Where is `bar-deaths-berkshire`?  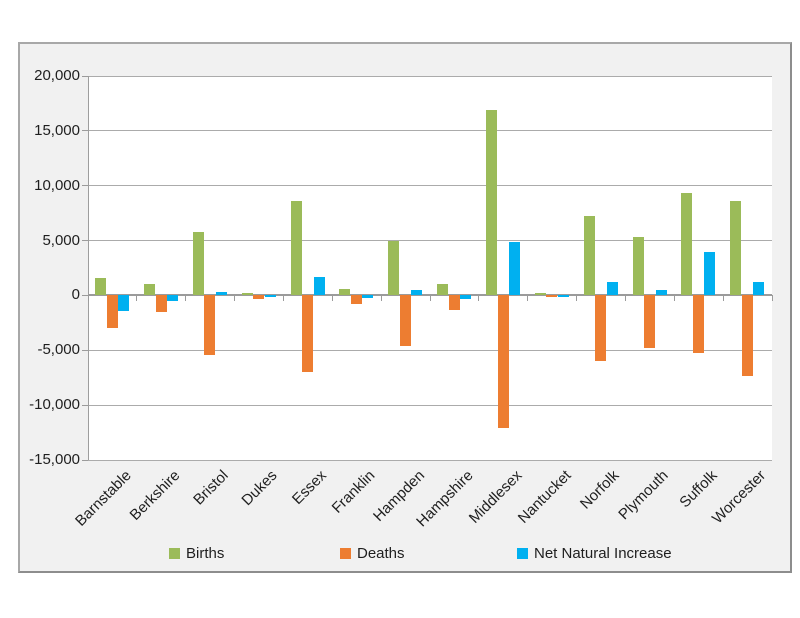 bar-deaths-berkshire is located at coordinates (161, 304).